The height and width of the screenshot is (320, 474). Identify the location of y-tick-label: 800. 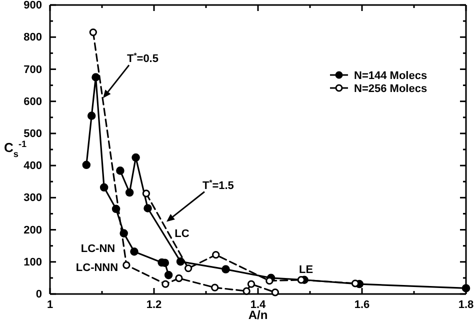
(33, 38).